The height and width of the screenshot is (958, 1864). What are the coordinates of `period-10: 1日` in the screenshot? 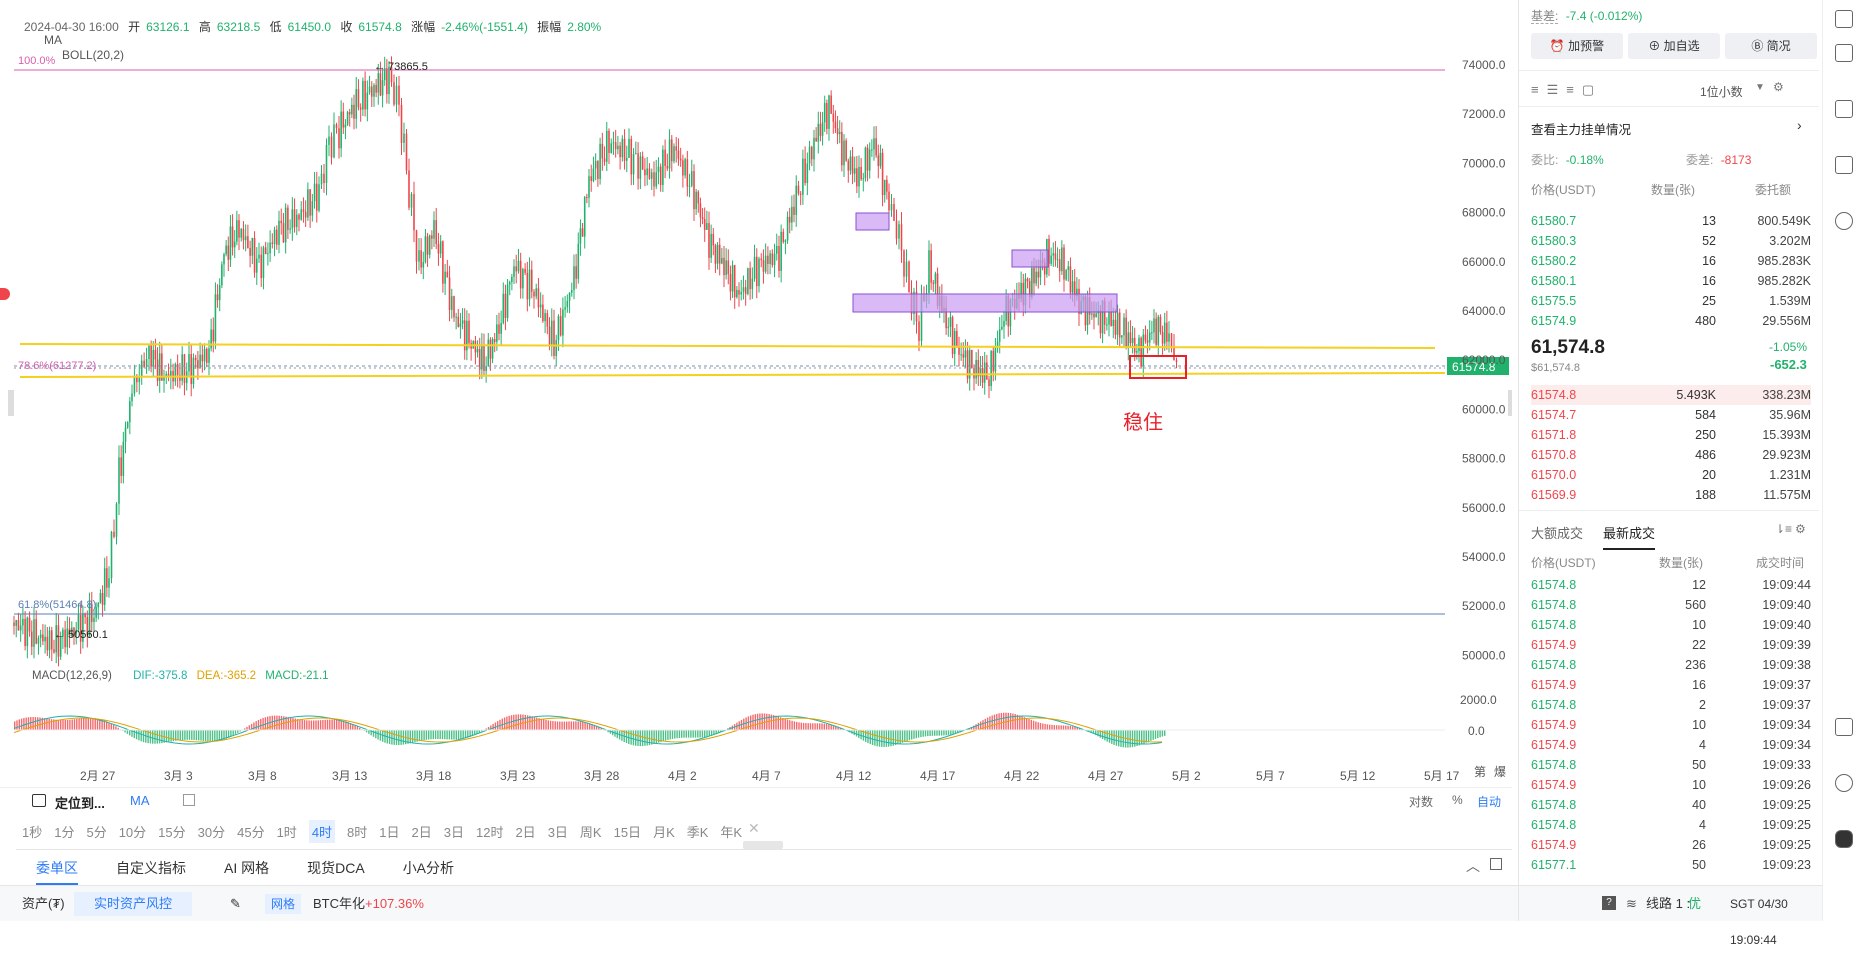 It's located at (389, 832).